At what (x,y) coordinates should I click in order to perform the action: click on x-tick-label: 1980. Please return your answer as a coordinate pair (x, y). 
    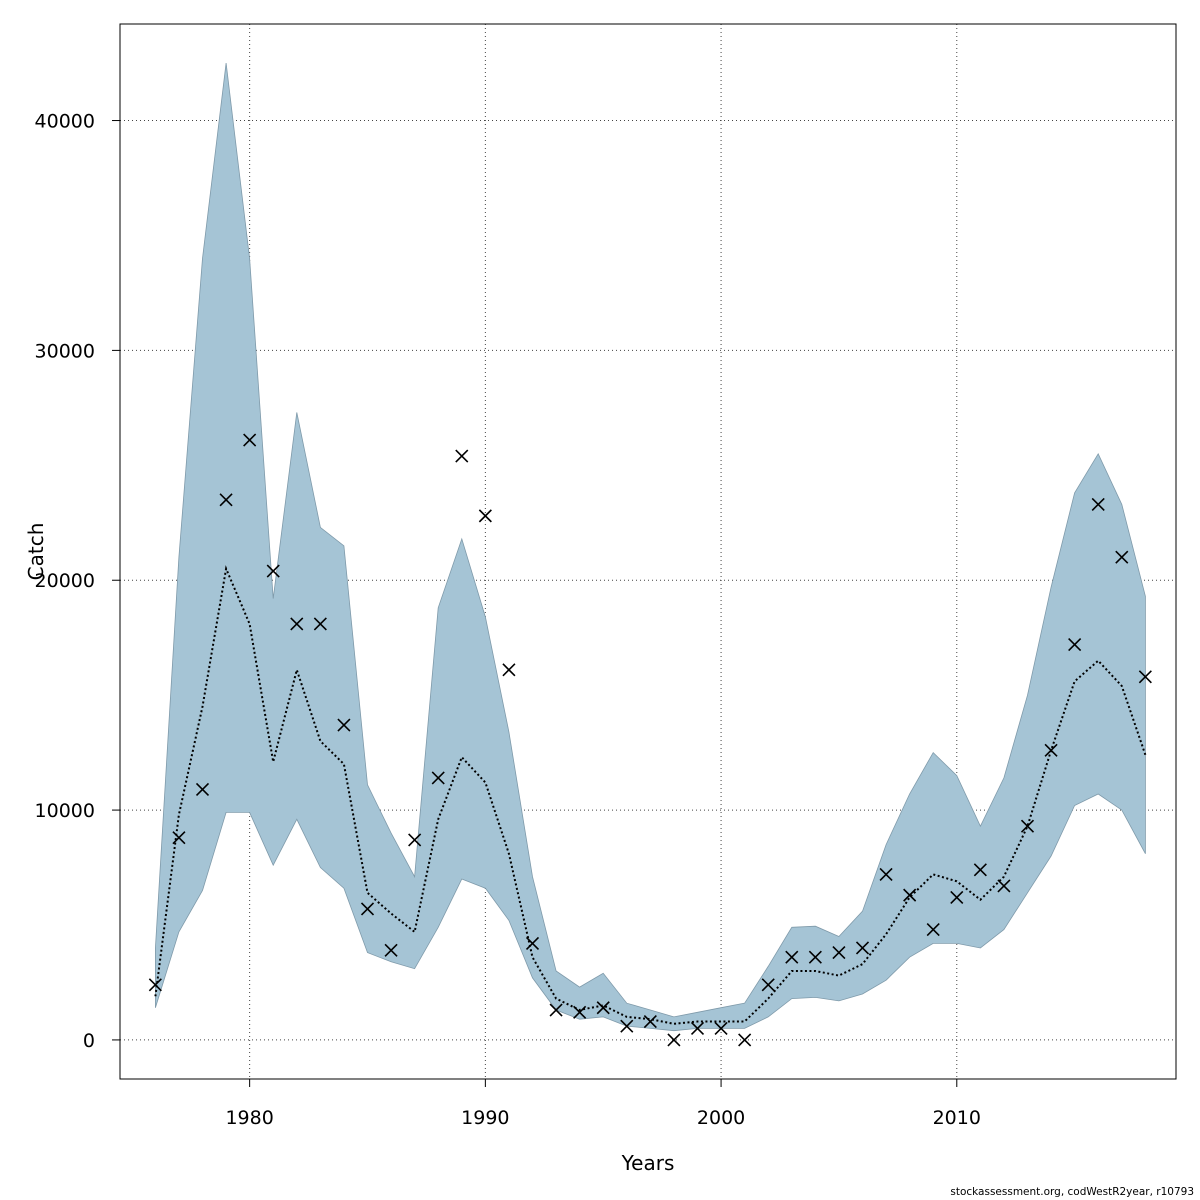
    Looking at the image, I should click on (249, 1118).